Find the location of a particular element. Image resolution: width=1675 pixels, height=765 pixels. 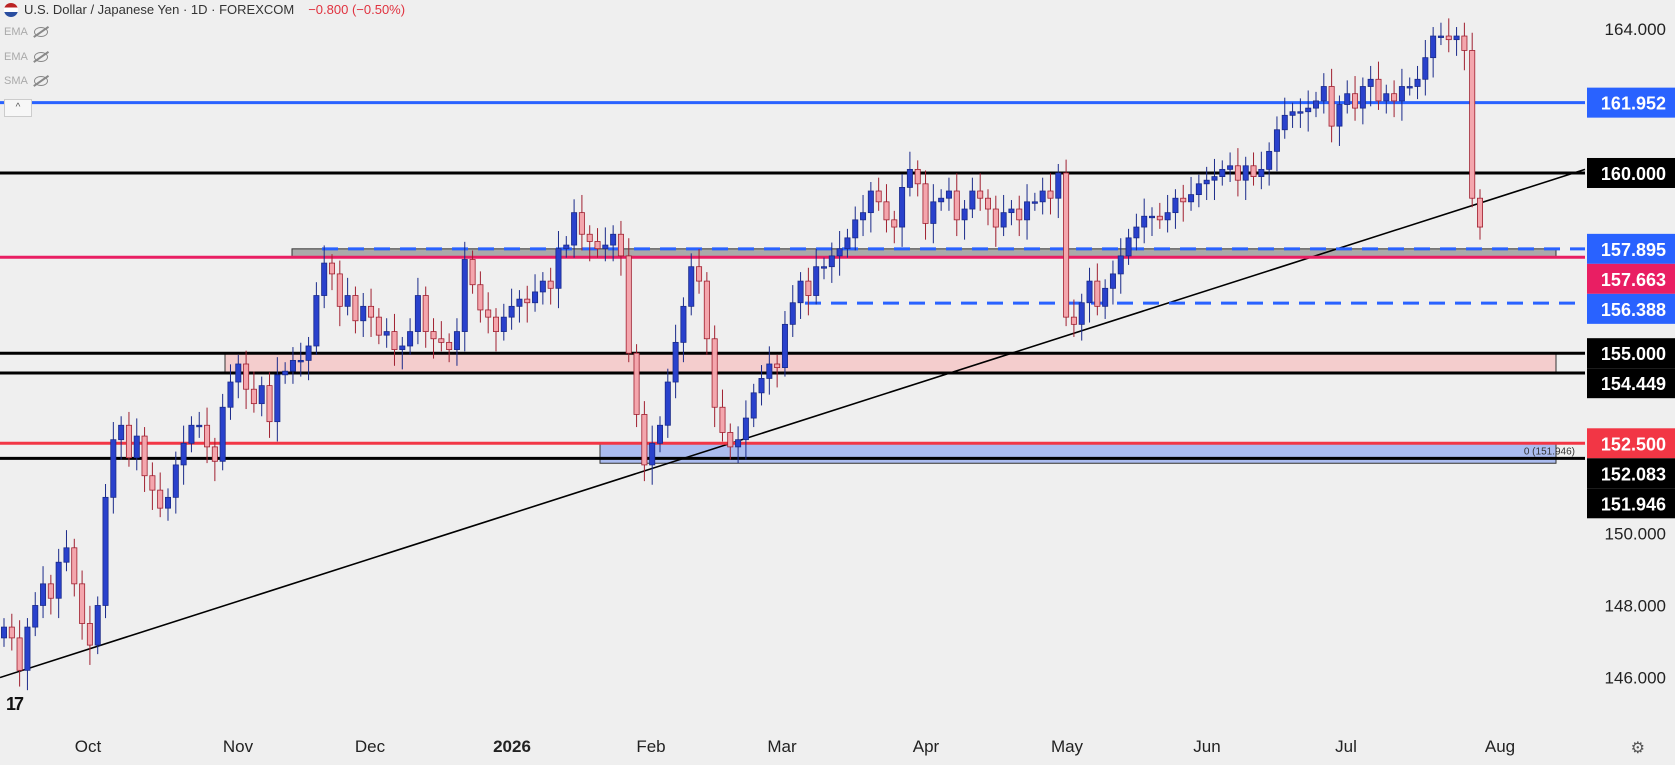

collapse-legend-button: ^ is located at coordinates (18, 108).